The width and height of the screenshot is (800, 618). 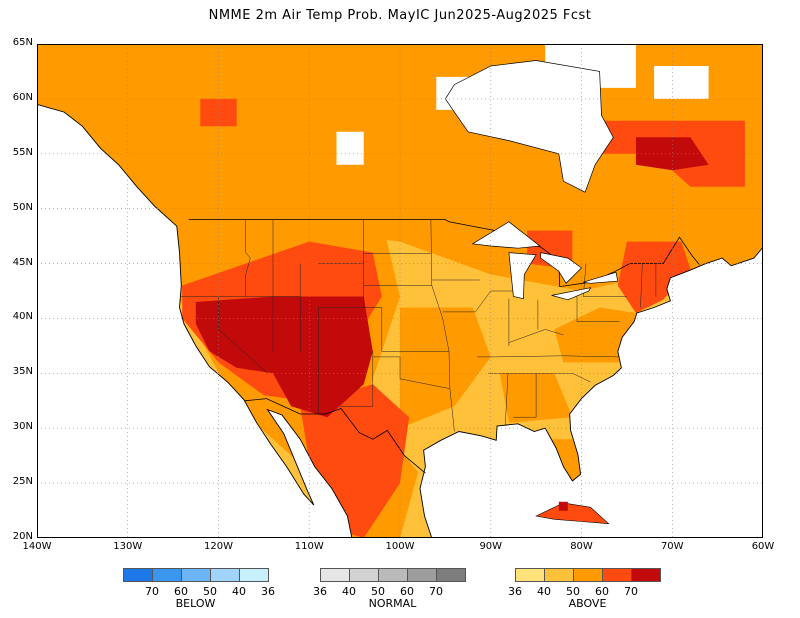 I want to click on normal-legend-value: 60, so click(x=407, y=591).